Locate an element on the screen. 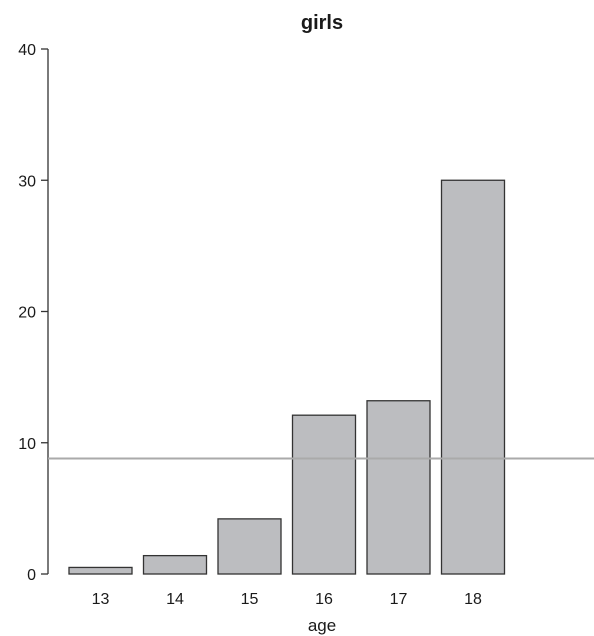 This screenshot has width=594, height=636. y-axis: 0 10 20 30 40 is located at coordinates (33, 313).